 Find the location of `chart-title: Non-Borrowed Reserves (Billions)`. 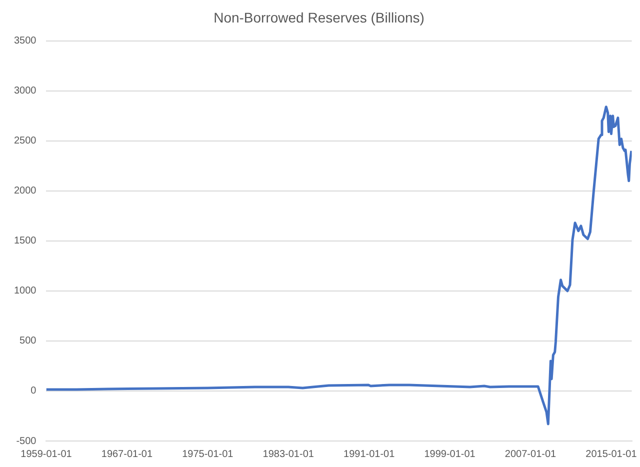

chart-title: Non-Borrowed Reserves (Billions) is located at coordinates (319, 17).